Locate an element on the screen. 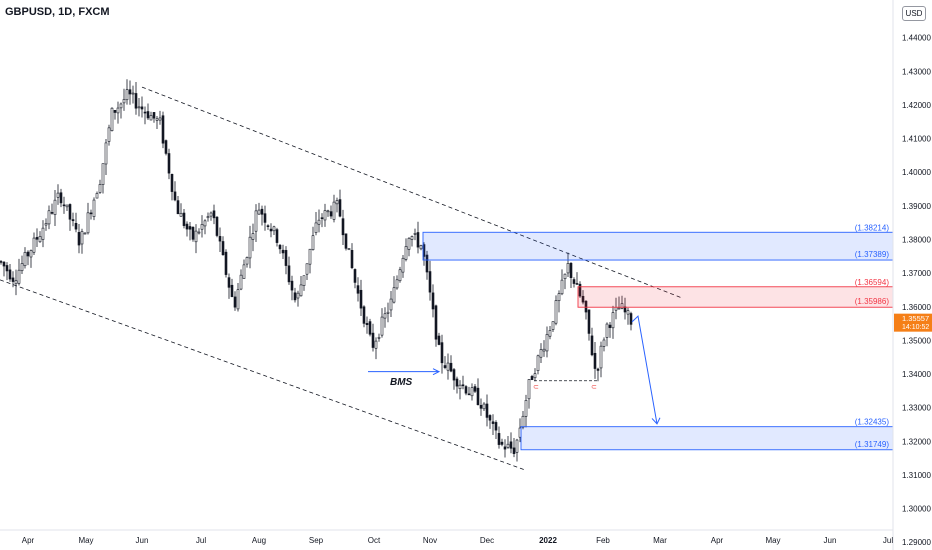 The width and height of the screenshot is (932, 550). price-tick-label: 1.43000 is located at coordinates (916, 71).